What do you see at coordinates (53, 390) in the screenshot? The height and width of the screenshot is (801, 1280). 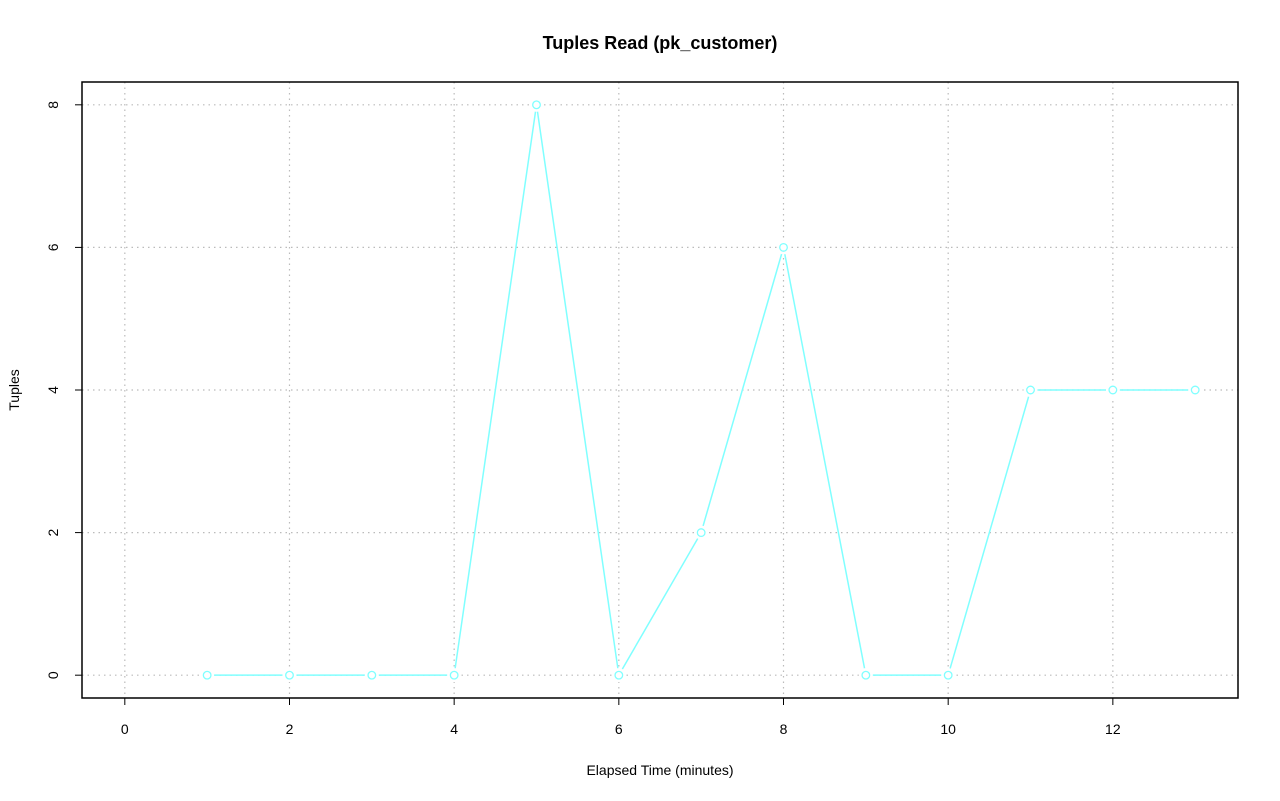 I see `y-tick-label: 4` at bounding box center [53, 390].